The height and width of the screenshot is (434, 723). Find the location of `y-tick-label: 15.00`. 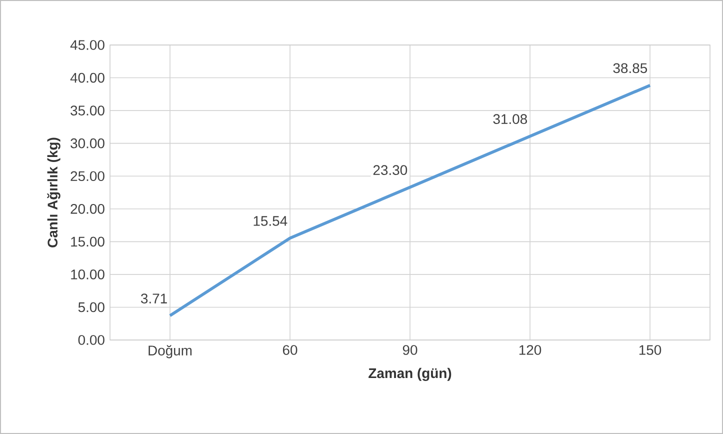

y-tick-label: 15.00 is located at coordinates (87, 241).